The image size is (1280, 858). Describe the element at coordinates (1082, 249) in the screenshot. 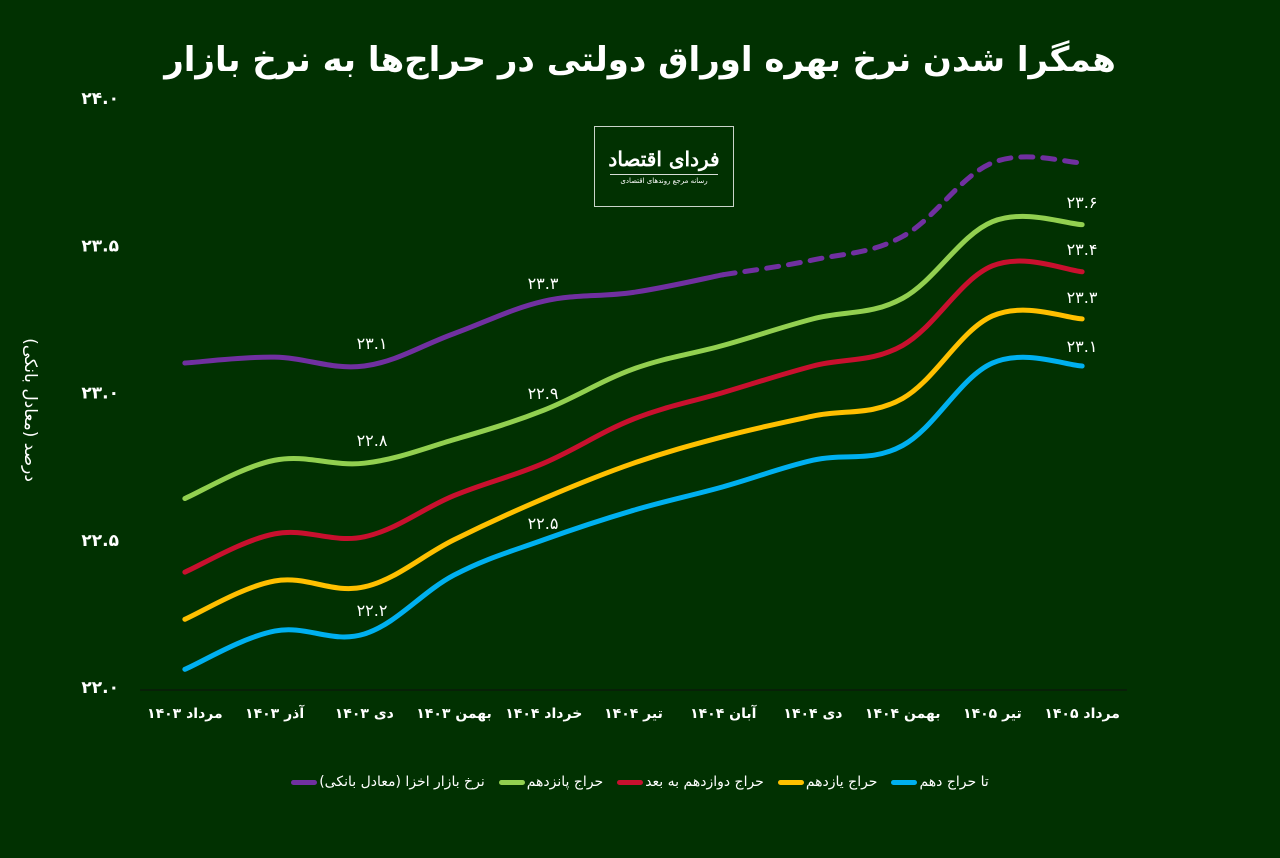

I see `data-label: ۲۳.۴` at that location.